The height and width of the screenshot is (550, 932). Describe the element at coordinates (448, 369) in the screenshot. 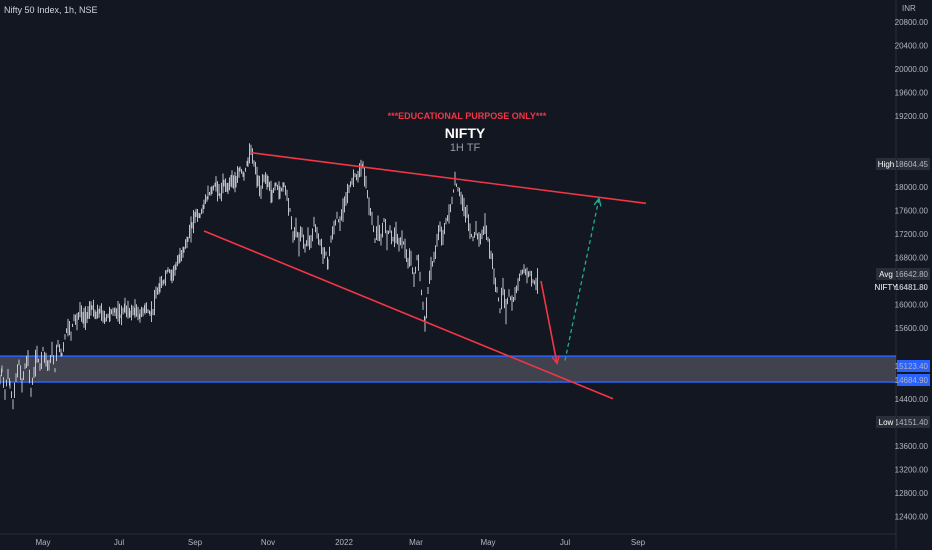

I see `support-zone-box` at that location.